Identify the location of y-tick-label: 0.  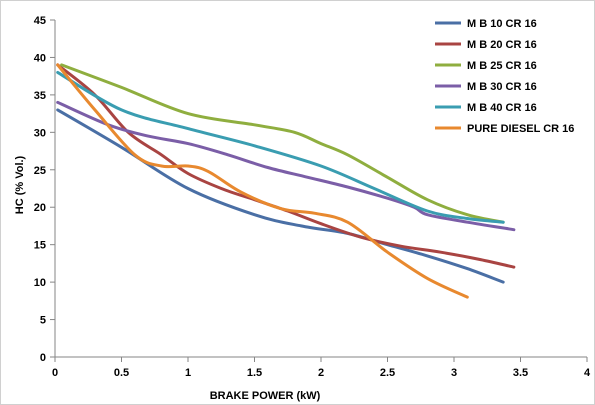
(43, 358).